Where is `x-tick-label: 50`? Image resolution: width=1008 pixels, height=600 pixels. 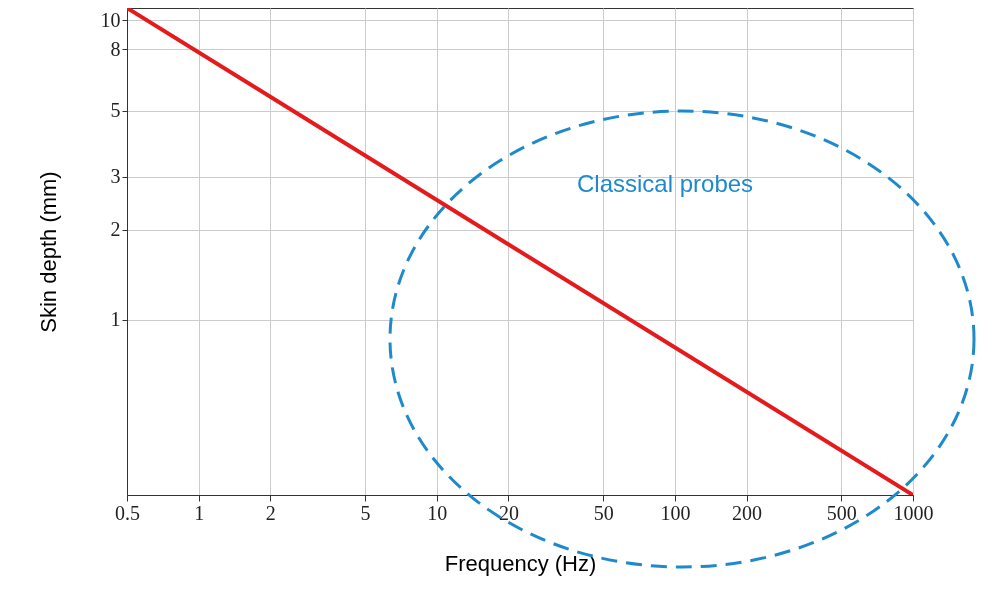 x-tick-label: 50 is located at coordinates (603, 512).